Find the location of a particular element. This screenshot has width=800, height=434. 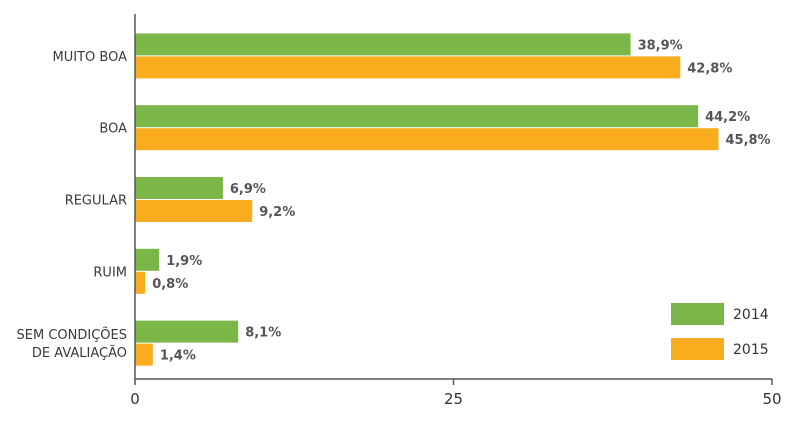

value-label-2014-4: 8,1% is located at coordinates (263, 333).